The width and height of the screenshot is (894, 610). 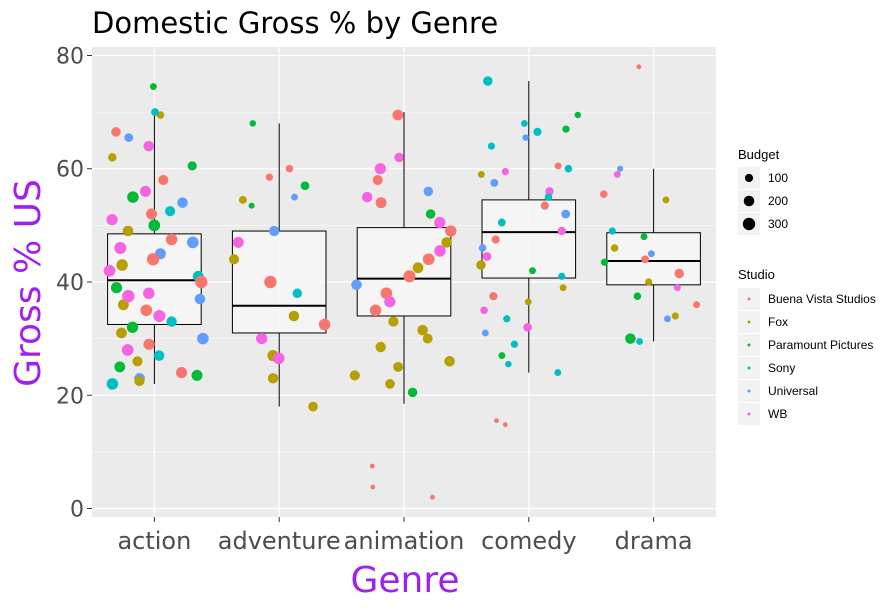 I want to click on y-tick-label: 20, so click(x=70, y=396).